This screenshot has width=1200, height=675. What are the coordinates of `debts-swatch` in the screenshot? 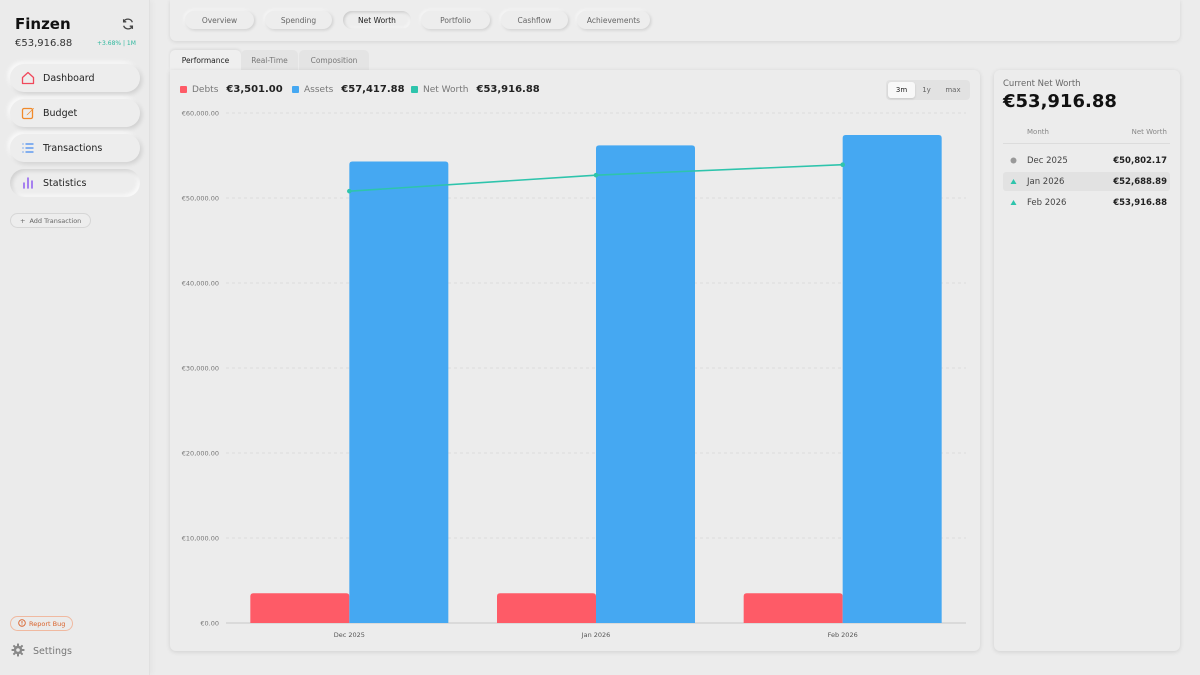 It's located at (183, 89).